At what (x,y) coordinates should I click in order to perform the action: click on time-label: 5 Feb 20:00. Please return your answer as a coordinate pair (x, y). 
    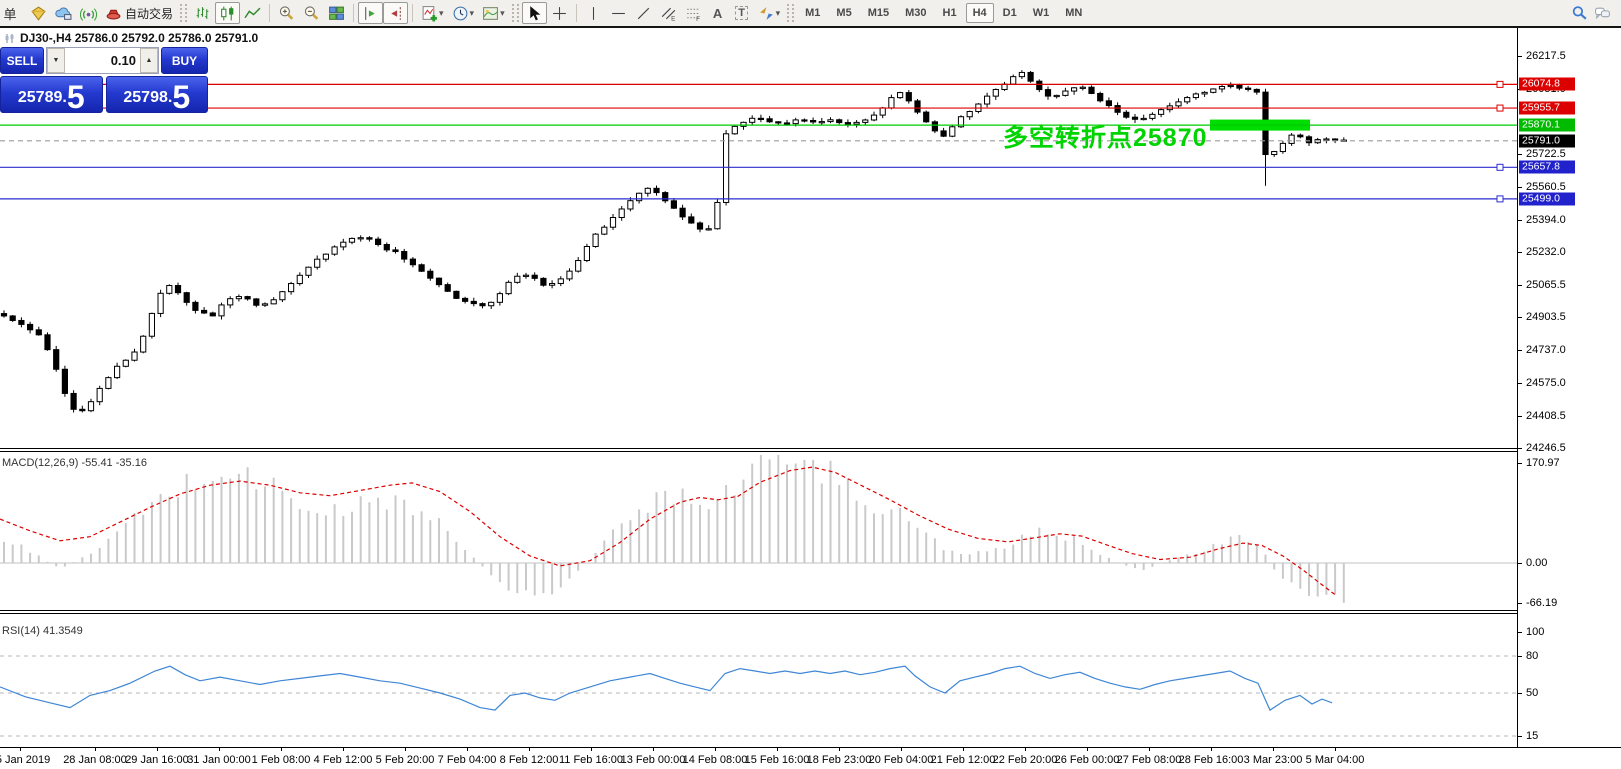
    Looking at the image, I should click on (405, 760).